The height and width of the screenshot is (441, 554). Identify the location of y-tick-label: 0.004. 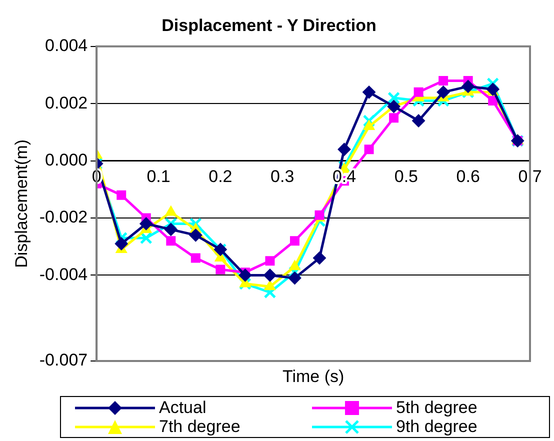
(66, 46).